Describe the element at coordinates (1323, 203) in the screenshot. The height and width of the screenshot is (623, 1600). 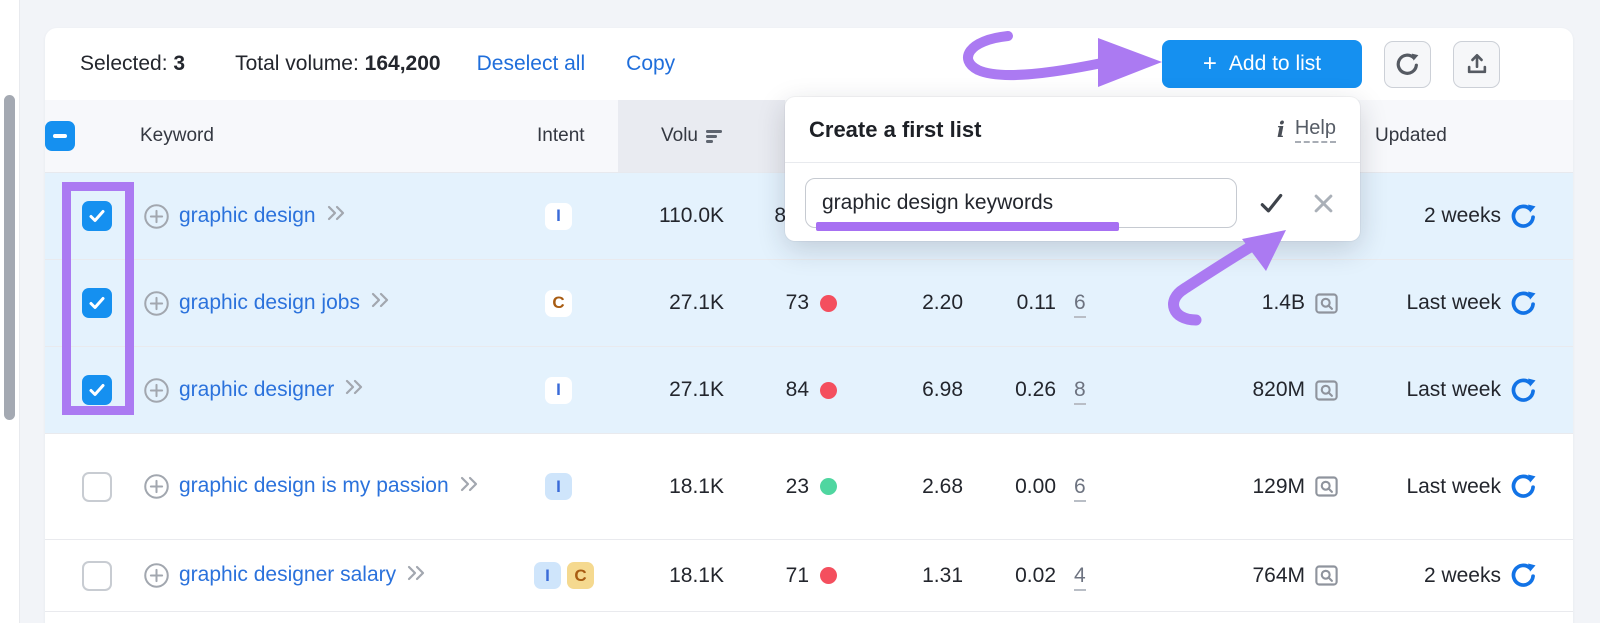
I see `close-icon` at that location.